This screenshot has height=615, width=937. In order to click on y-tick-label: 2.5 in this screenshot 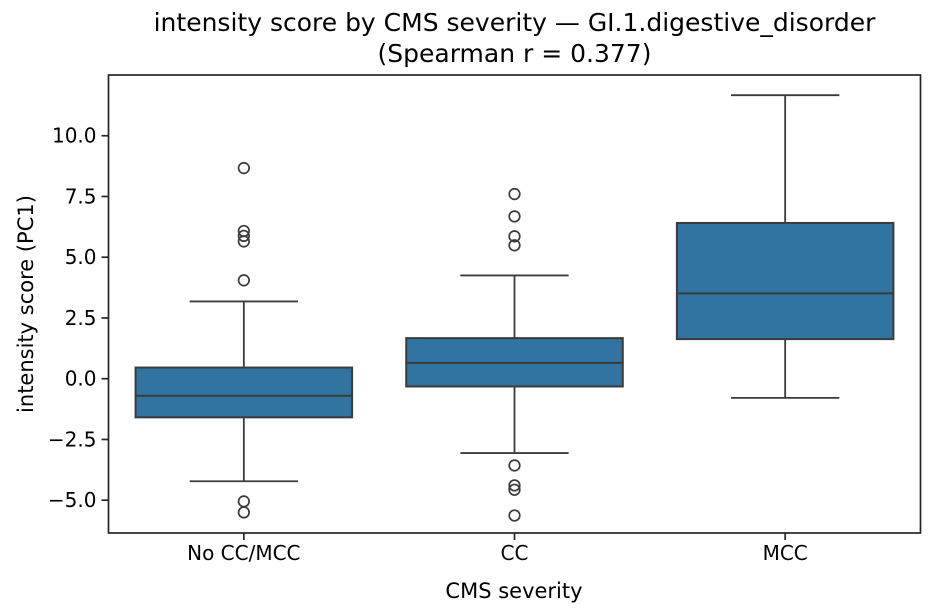, I will do `click(81, 318)`.